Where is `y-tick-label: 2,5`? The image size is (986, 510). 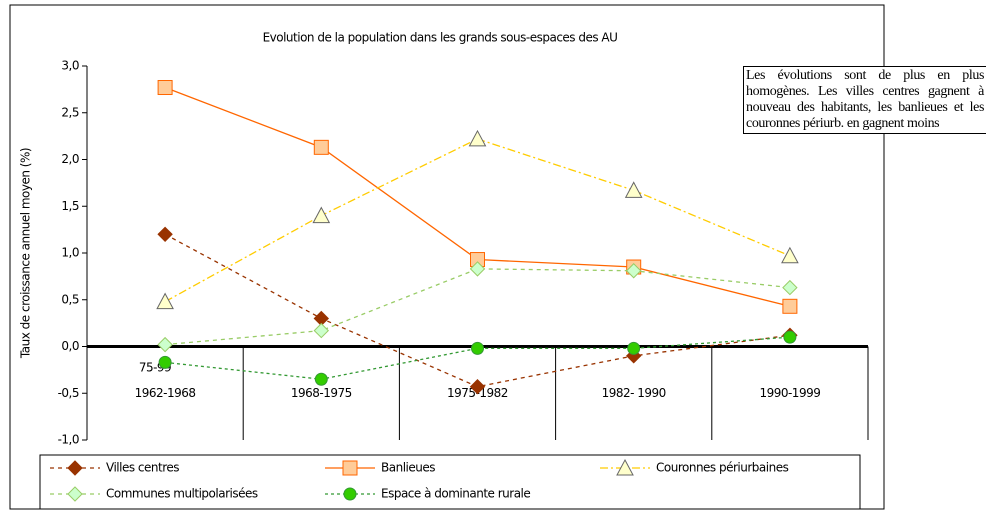
y-tick-label: 2,5 is located at coordinates (70, 112).